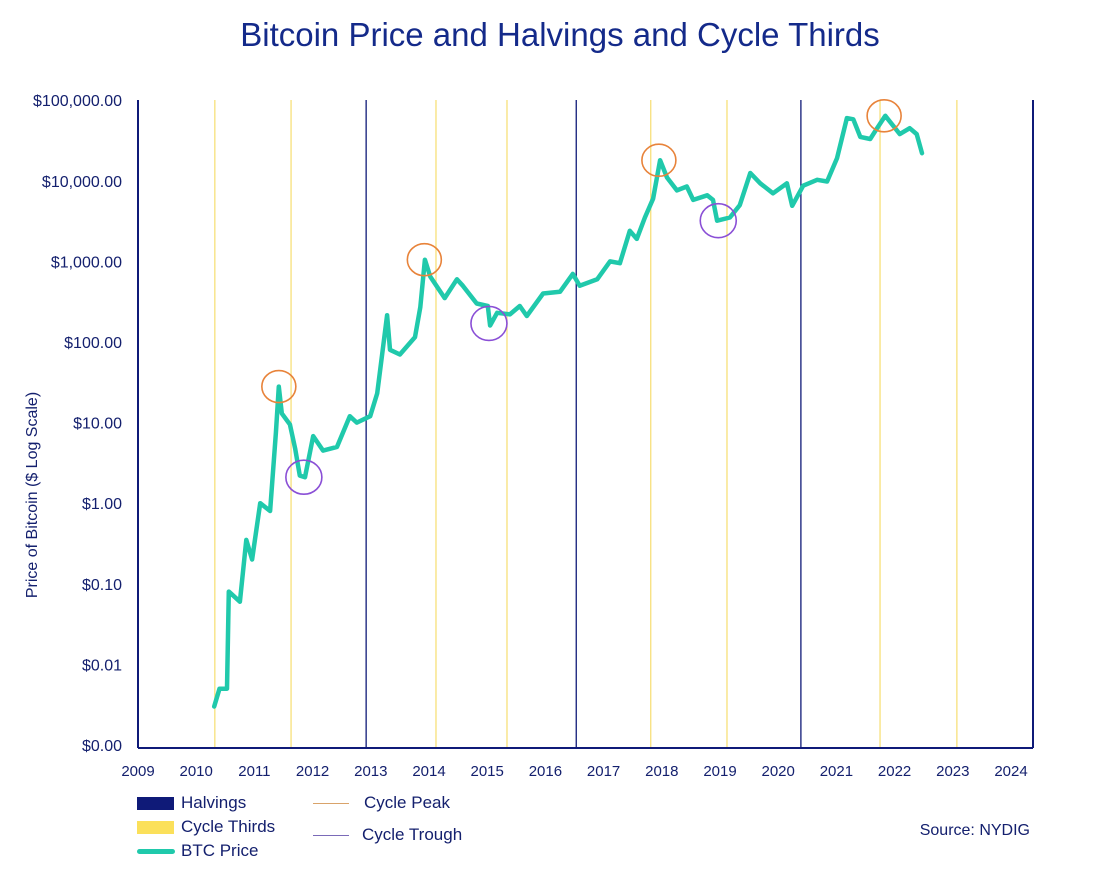 The image size is (1120, 870). Describe the element at coordinates (155, 827) in the screenshot. I see `cycle-thirds-swatch` at that location.